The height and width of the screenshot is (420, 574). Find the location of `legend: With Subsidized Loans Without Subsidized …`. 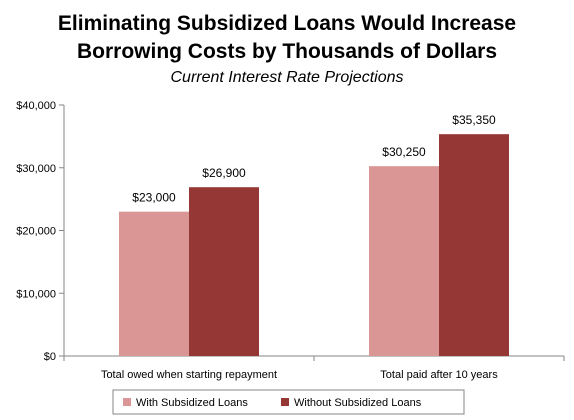

legend: With Subsidized Loans Without Subsidized … is located at coordinates (288, 402).